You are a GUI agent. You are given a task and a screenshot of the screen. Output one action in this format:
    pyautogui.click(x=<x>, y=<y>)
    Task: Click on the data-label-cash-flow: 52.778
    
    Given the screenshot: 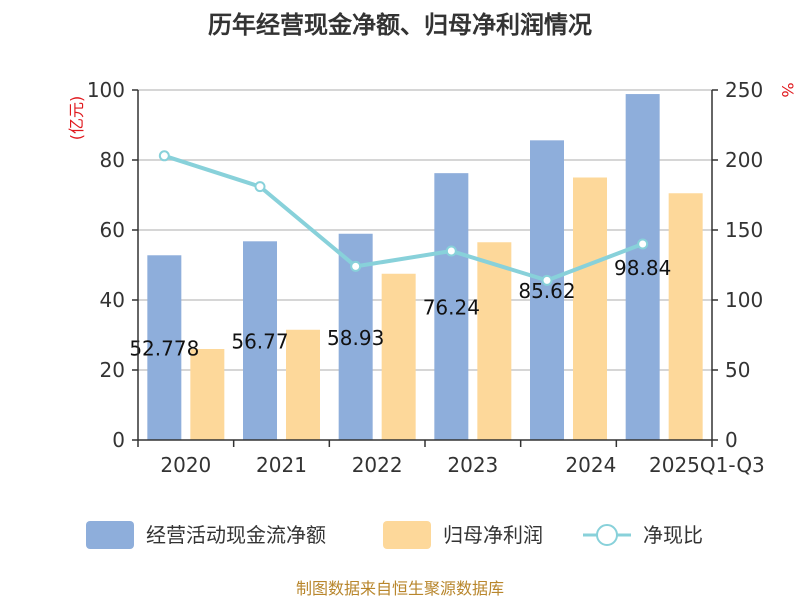 What is the action you would take?
    pyautogui.click(x=164, y=349)
    